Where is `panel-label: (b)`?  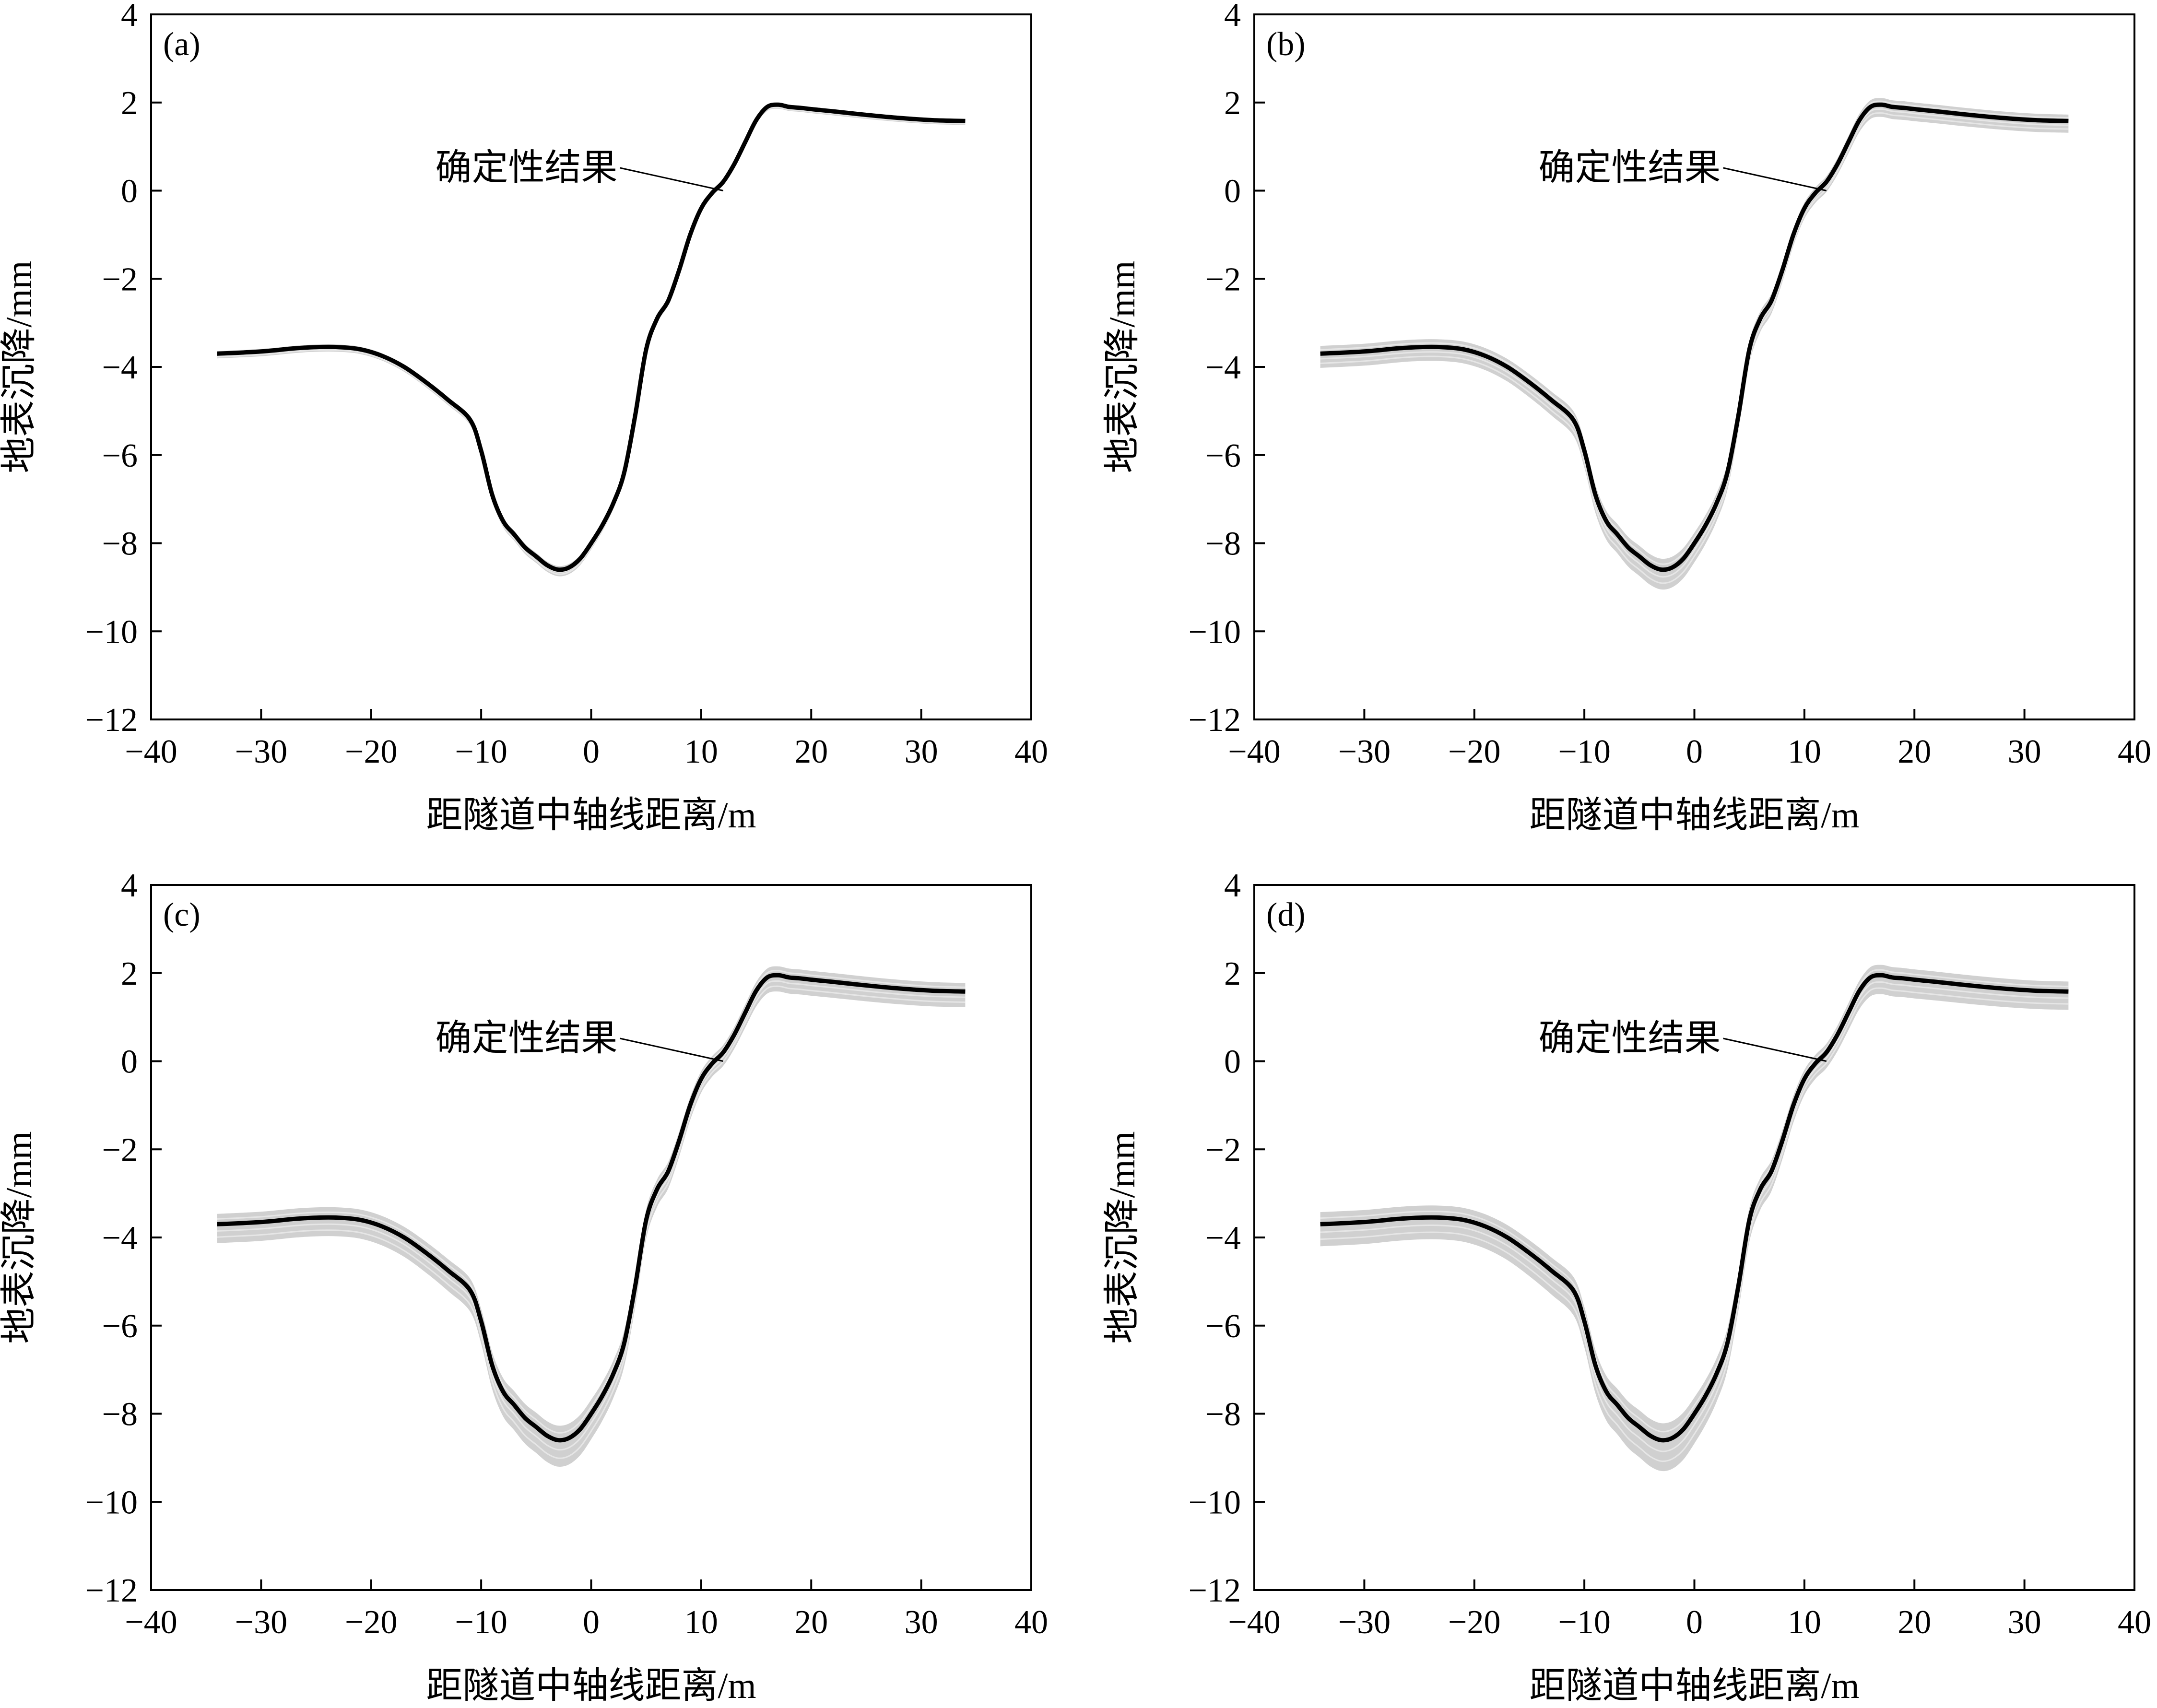
panel-label: (b) is located at coordinates (1286, 45).